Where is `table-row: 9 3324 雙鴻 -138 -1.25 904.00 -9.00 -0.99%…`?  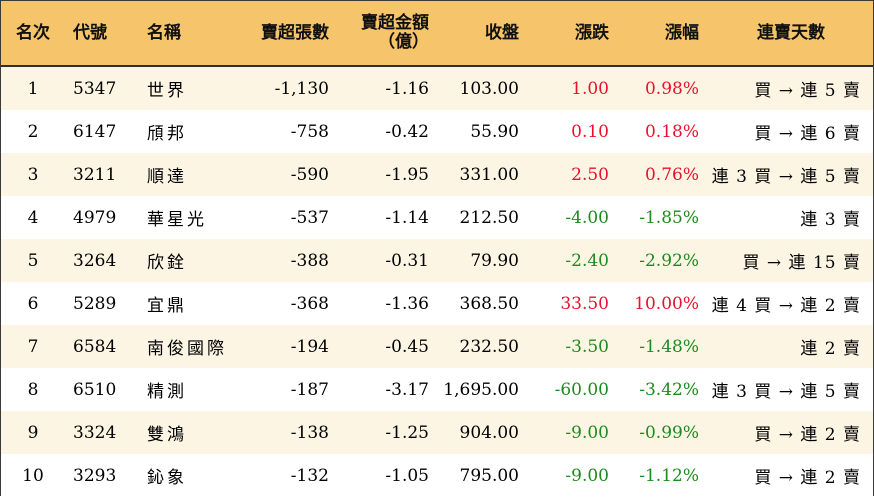 table-row: 9 3324 雙鴻 -138 -1.25 904.00 -9.00 -0.99%… is located at coordinates (437, 432).